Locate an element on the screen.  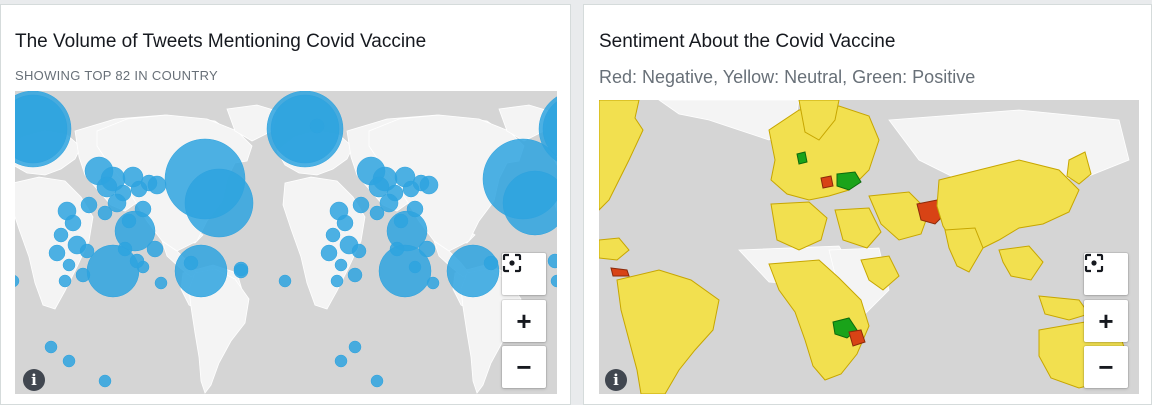
panel-title: Sentiment About the Covid Vaccine is located at coordinates (747, 41).